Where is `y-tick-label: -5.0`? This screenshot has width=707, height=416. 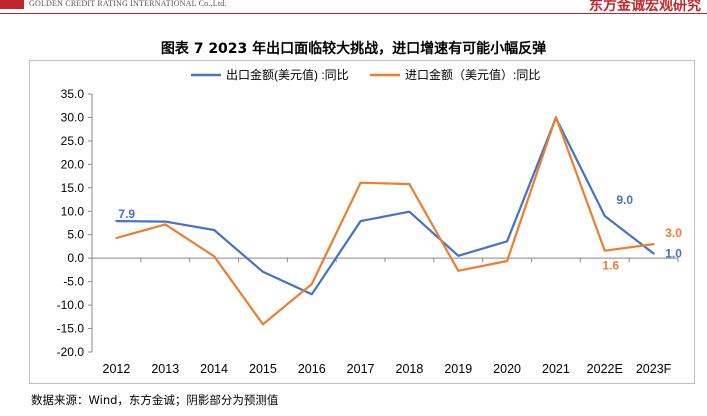
y-tick-label: -5.0 is located at coordinates (73, 282).